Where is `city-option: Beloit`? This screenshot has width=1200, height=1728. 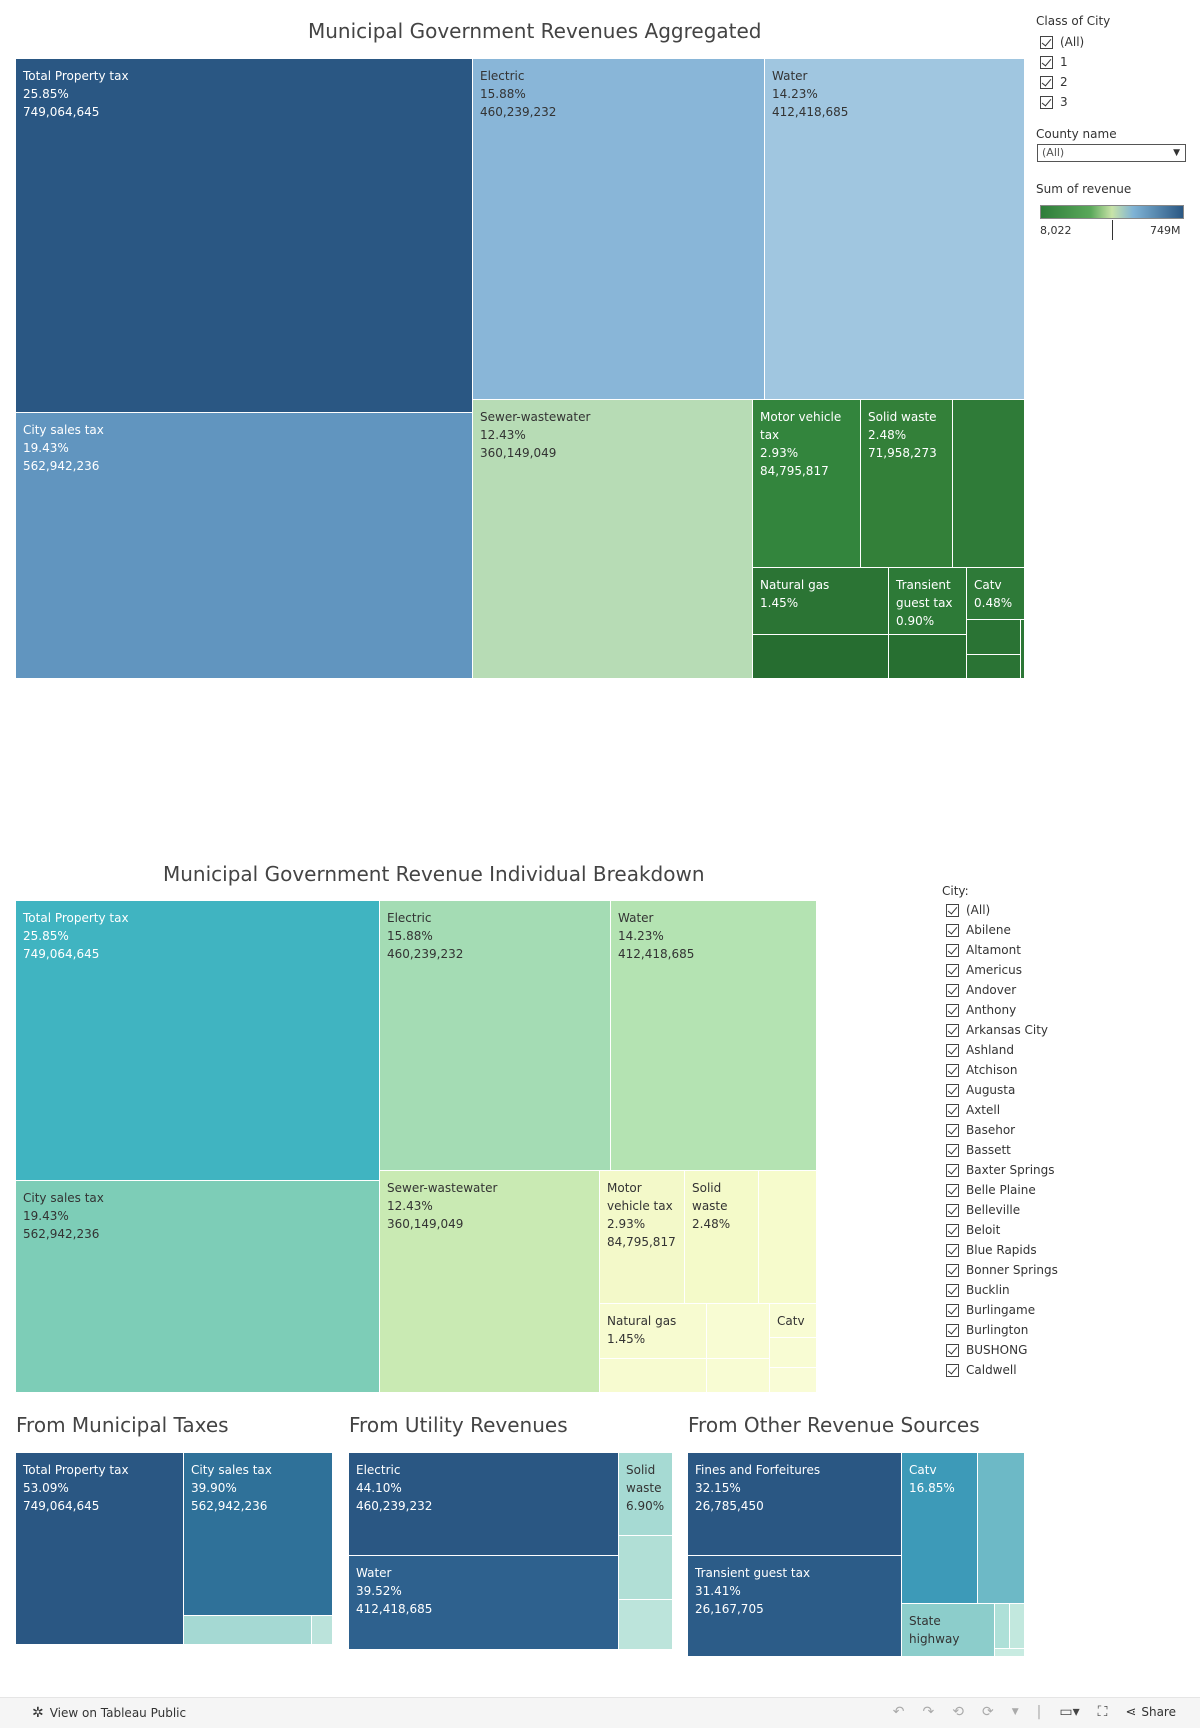 city-option: Beloit is located at coordinates (1000, 1230).